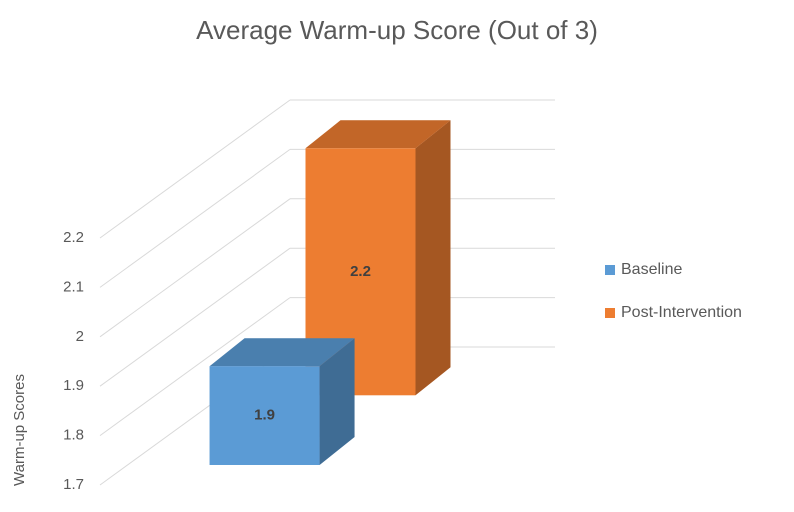  Describe the element at coordinates (73, 435) in the screenshot. I see `y-tick-label: 1.8` at that location.